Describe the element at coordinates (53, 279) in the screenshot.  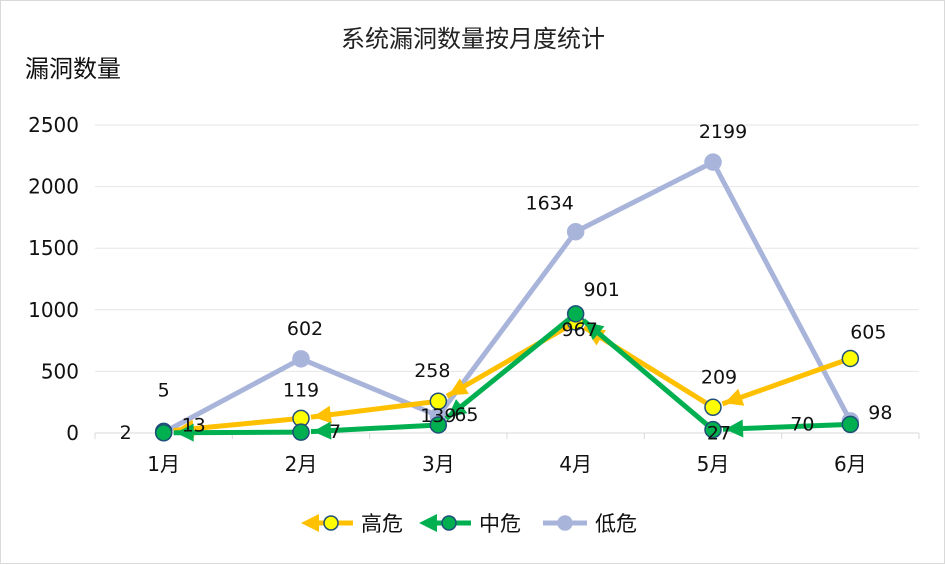
I see `y-axis-ticks: 0 500 1000 1500 2000 2500` at that location.